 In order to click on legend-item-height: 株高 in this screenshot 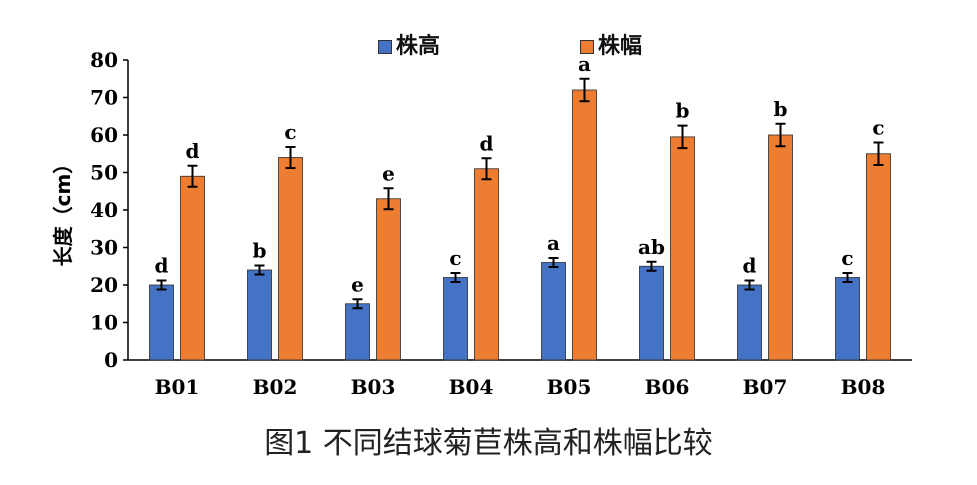, I will do `click(409, 44)`.